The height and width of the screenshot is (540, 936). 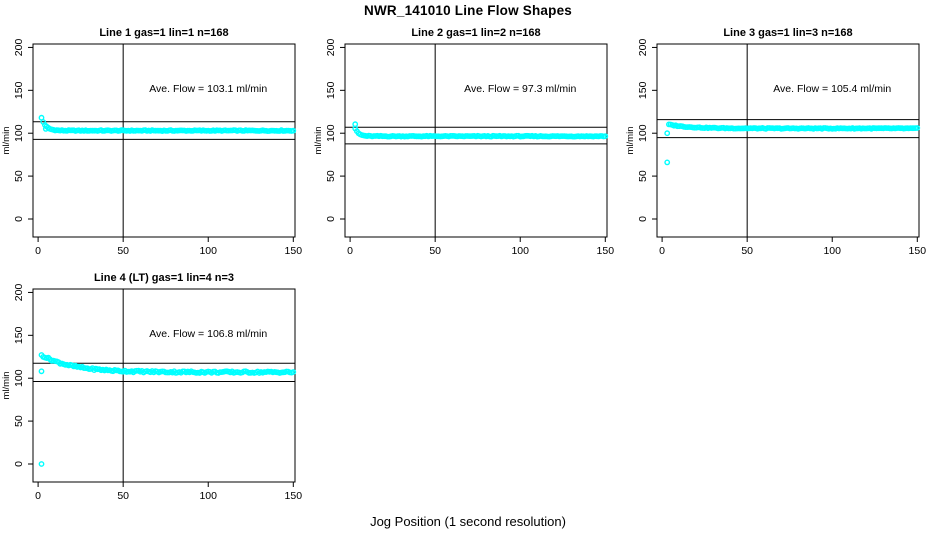 What do you see at coordinates (475, 33) in the screenshot?
I see `panel-title: Line 2 gas=1 lin=2 n=168` at bounding box center [475, 33].